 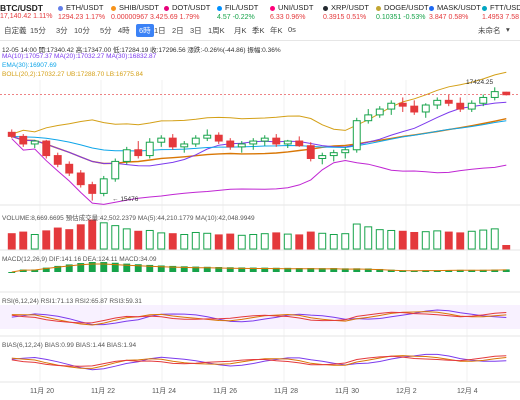 I want to click on interval-10: 1周K, so click(x=216, y=30).